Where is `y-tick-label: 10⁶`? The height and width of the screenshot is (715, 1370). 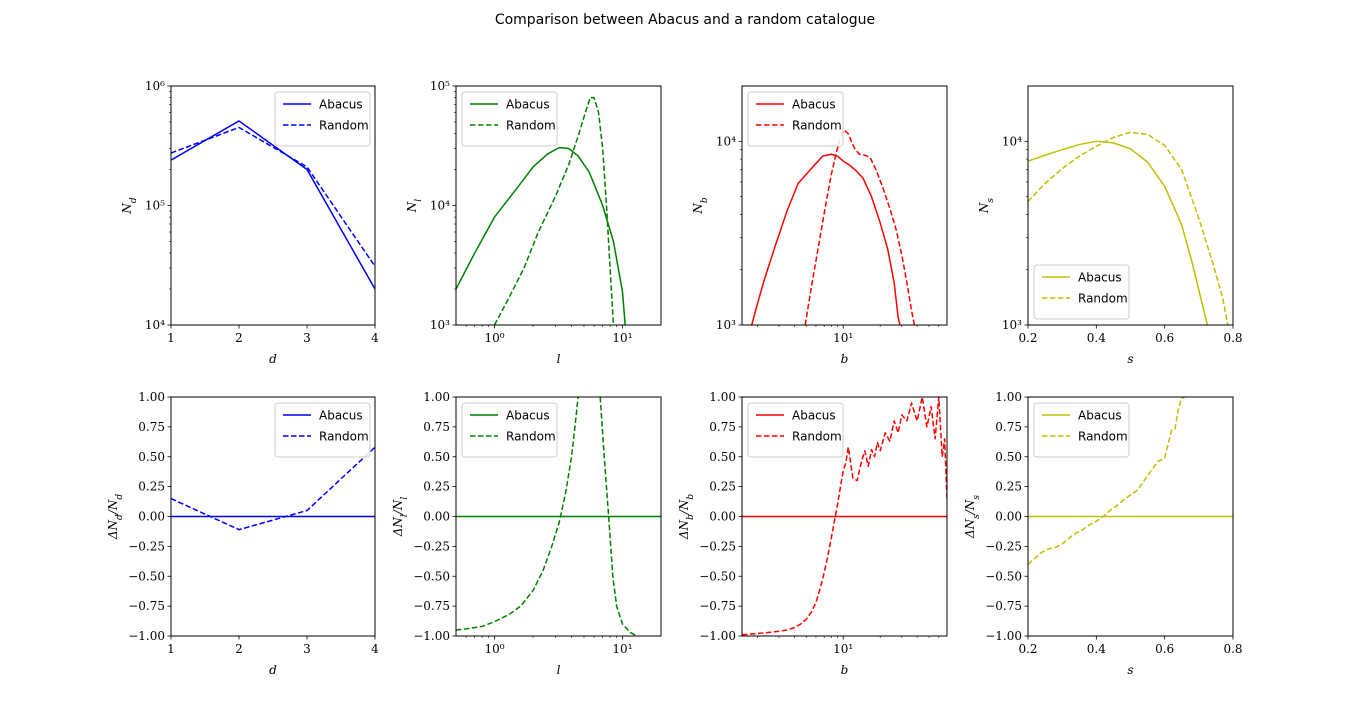
y-tick-label: 10⁶ is located at coordinates (155, 86).